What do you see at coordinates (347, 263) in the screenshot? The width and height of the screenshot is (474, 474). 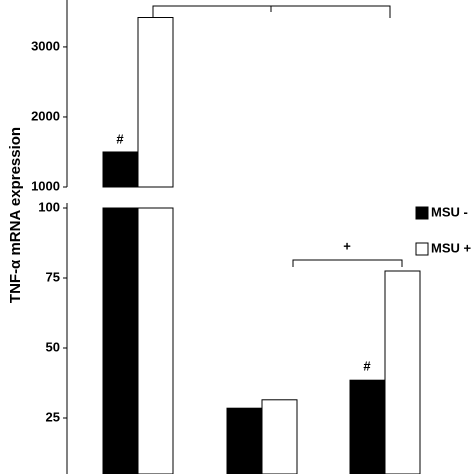 I see `bracket-lower` at bounding box center [347, 263].